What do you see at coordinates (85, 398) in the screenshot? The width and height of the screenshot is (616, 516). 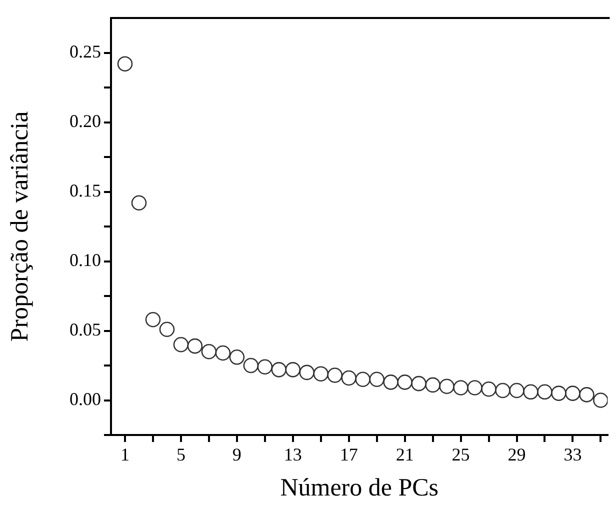 I see `y-tick-label: 0.00` at bounding box center [85, 398].